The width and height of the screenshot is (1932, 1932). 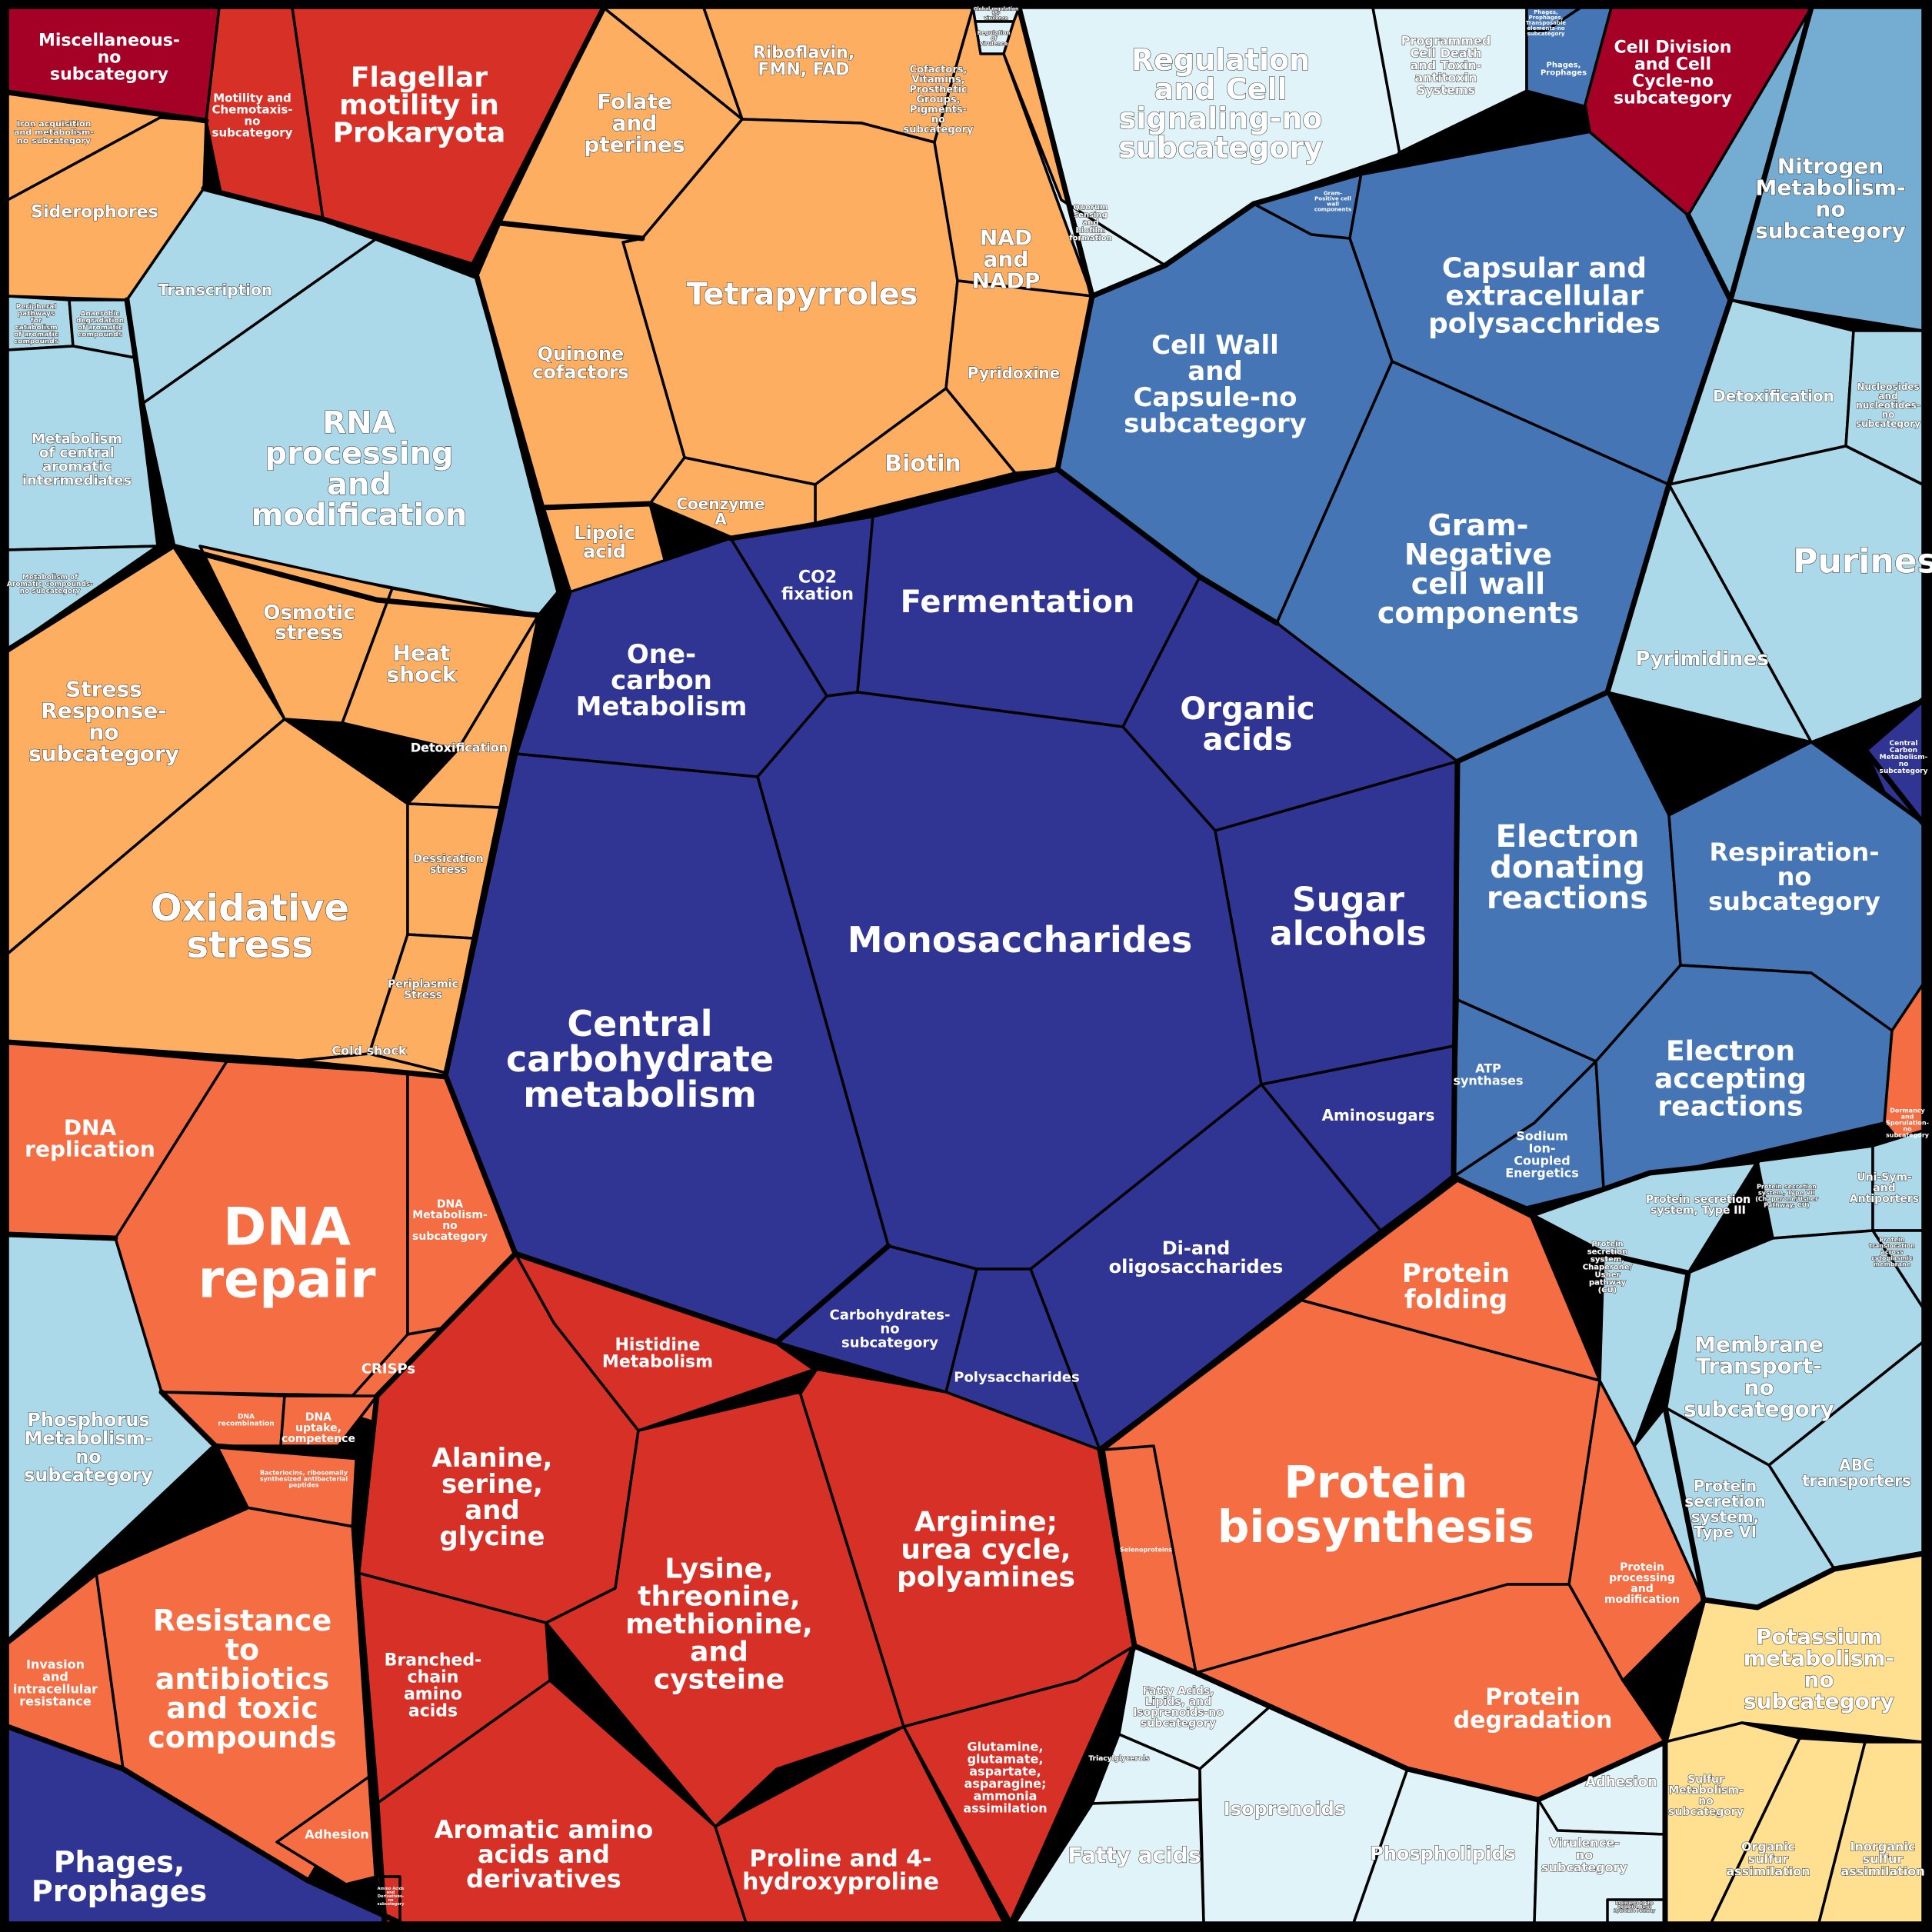 I want to click on label-respiration-no-subcategory: Respiration-no subcategory, so click(x=1794, y=877).